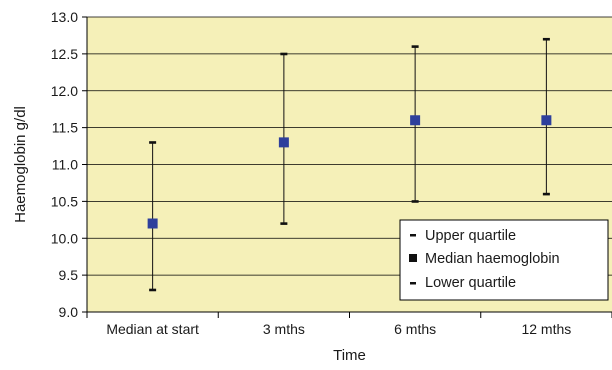 Image resolution: width=612 pixels, height=370 pixels. Describe the element at coordinates (413, 283) in the screenshot. I see `legend-marker-lower` at that location.